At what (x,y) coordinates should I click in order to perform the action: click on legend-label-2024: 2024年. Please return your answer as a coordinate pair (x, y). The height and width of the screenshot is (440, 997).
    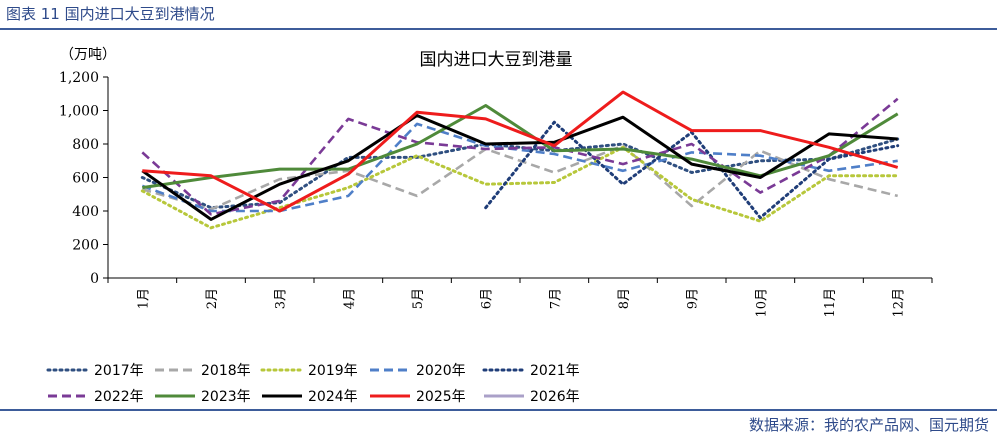
    Looking at the image, I should click on (333, 397).